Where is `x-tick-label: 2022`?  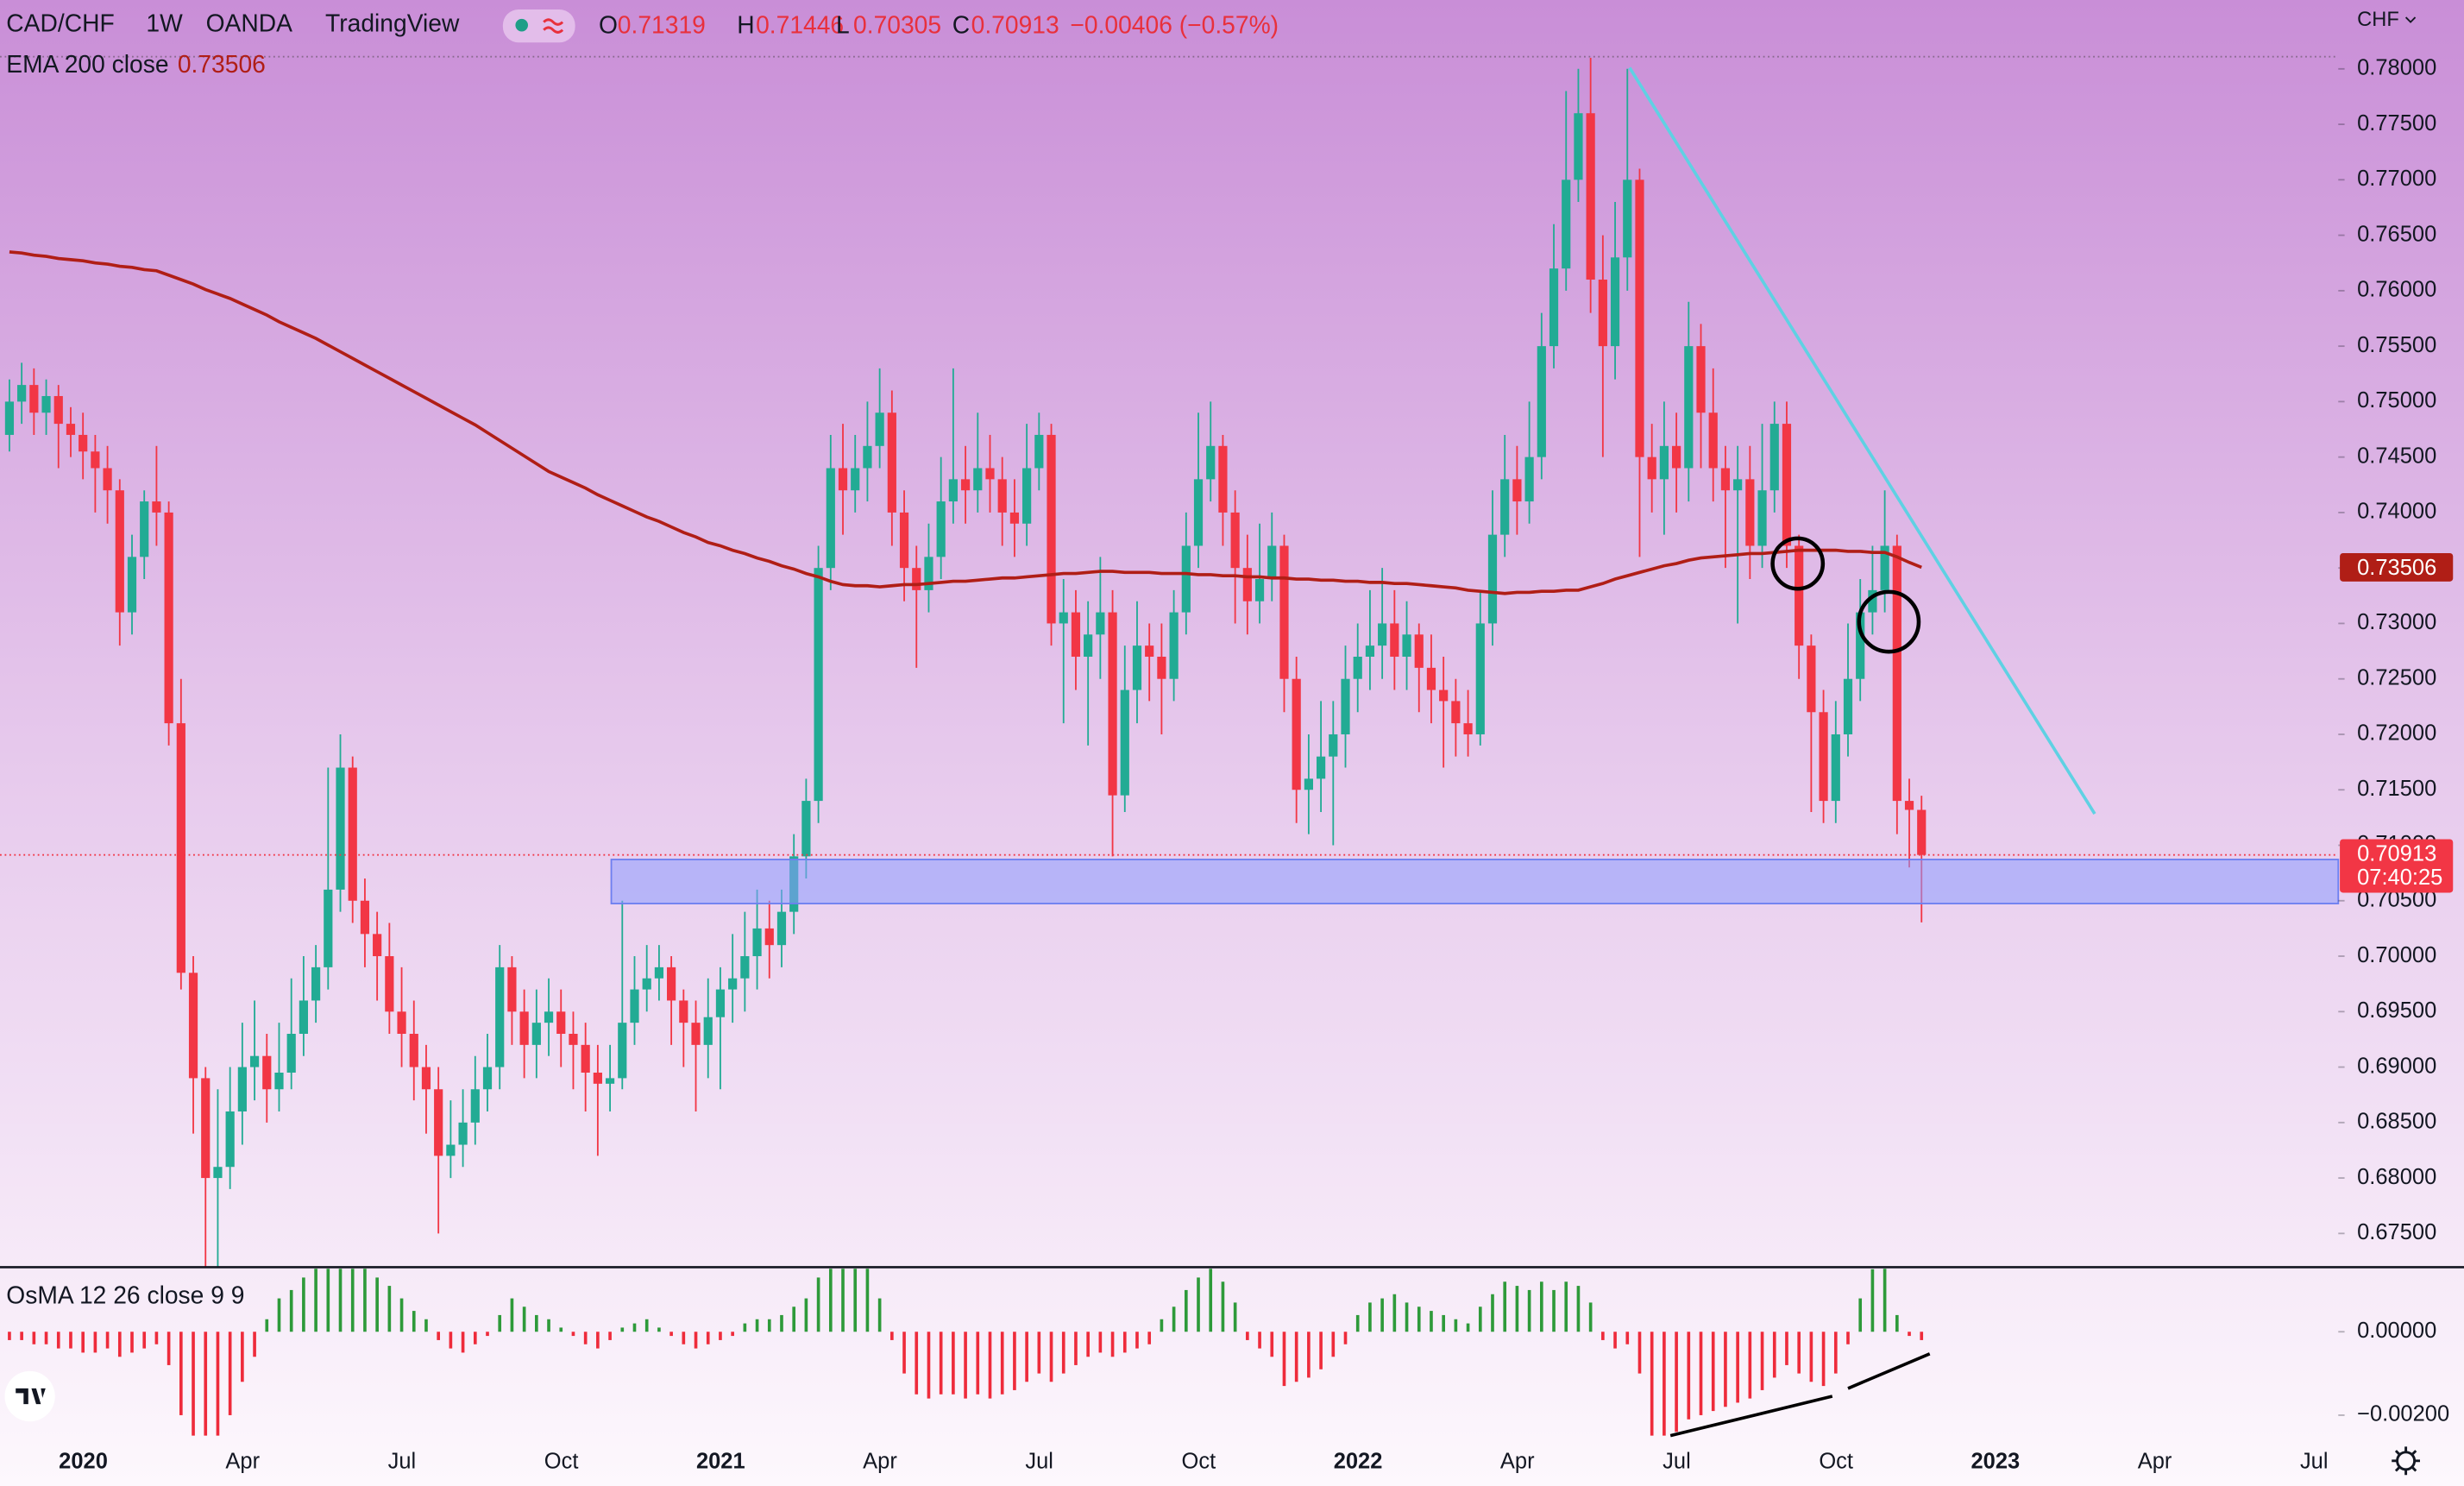 x-tick-label: 2022 is located at coordinates (1358, 1461).